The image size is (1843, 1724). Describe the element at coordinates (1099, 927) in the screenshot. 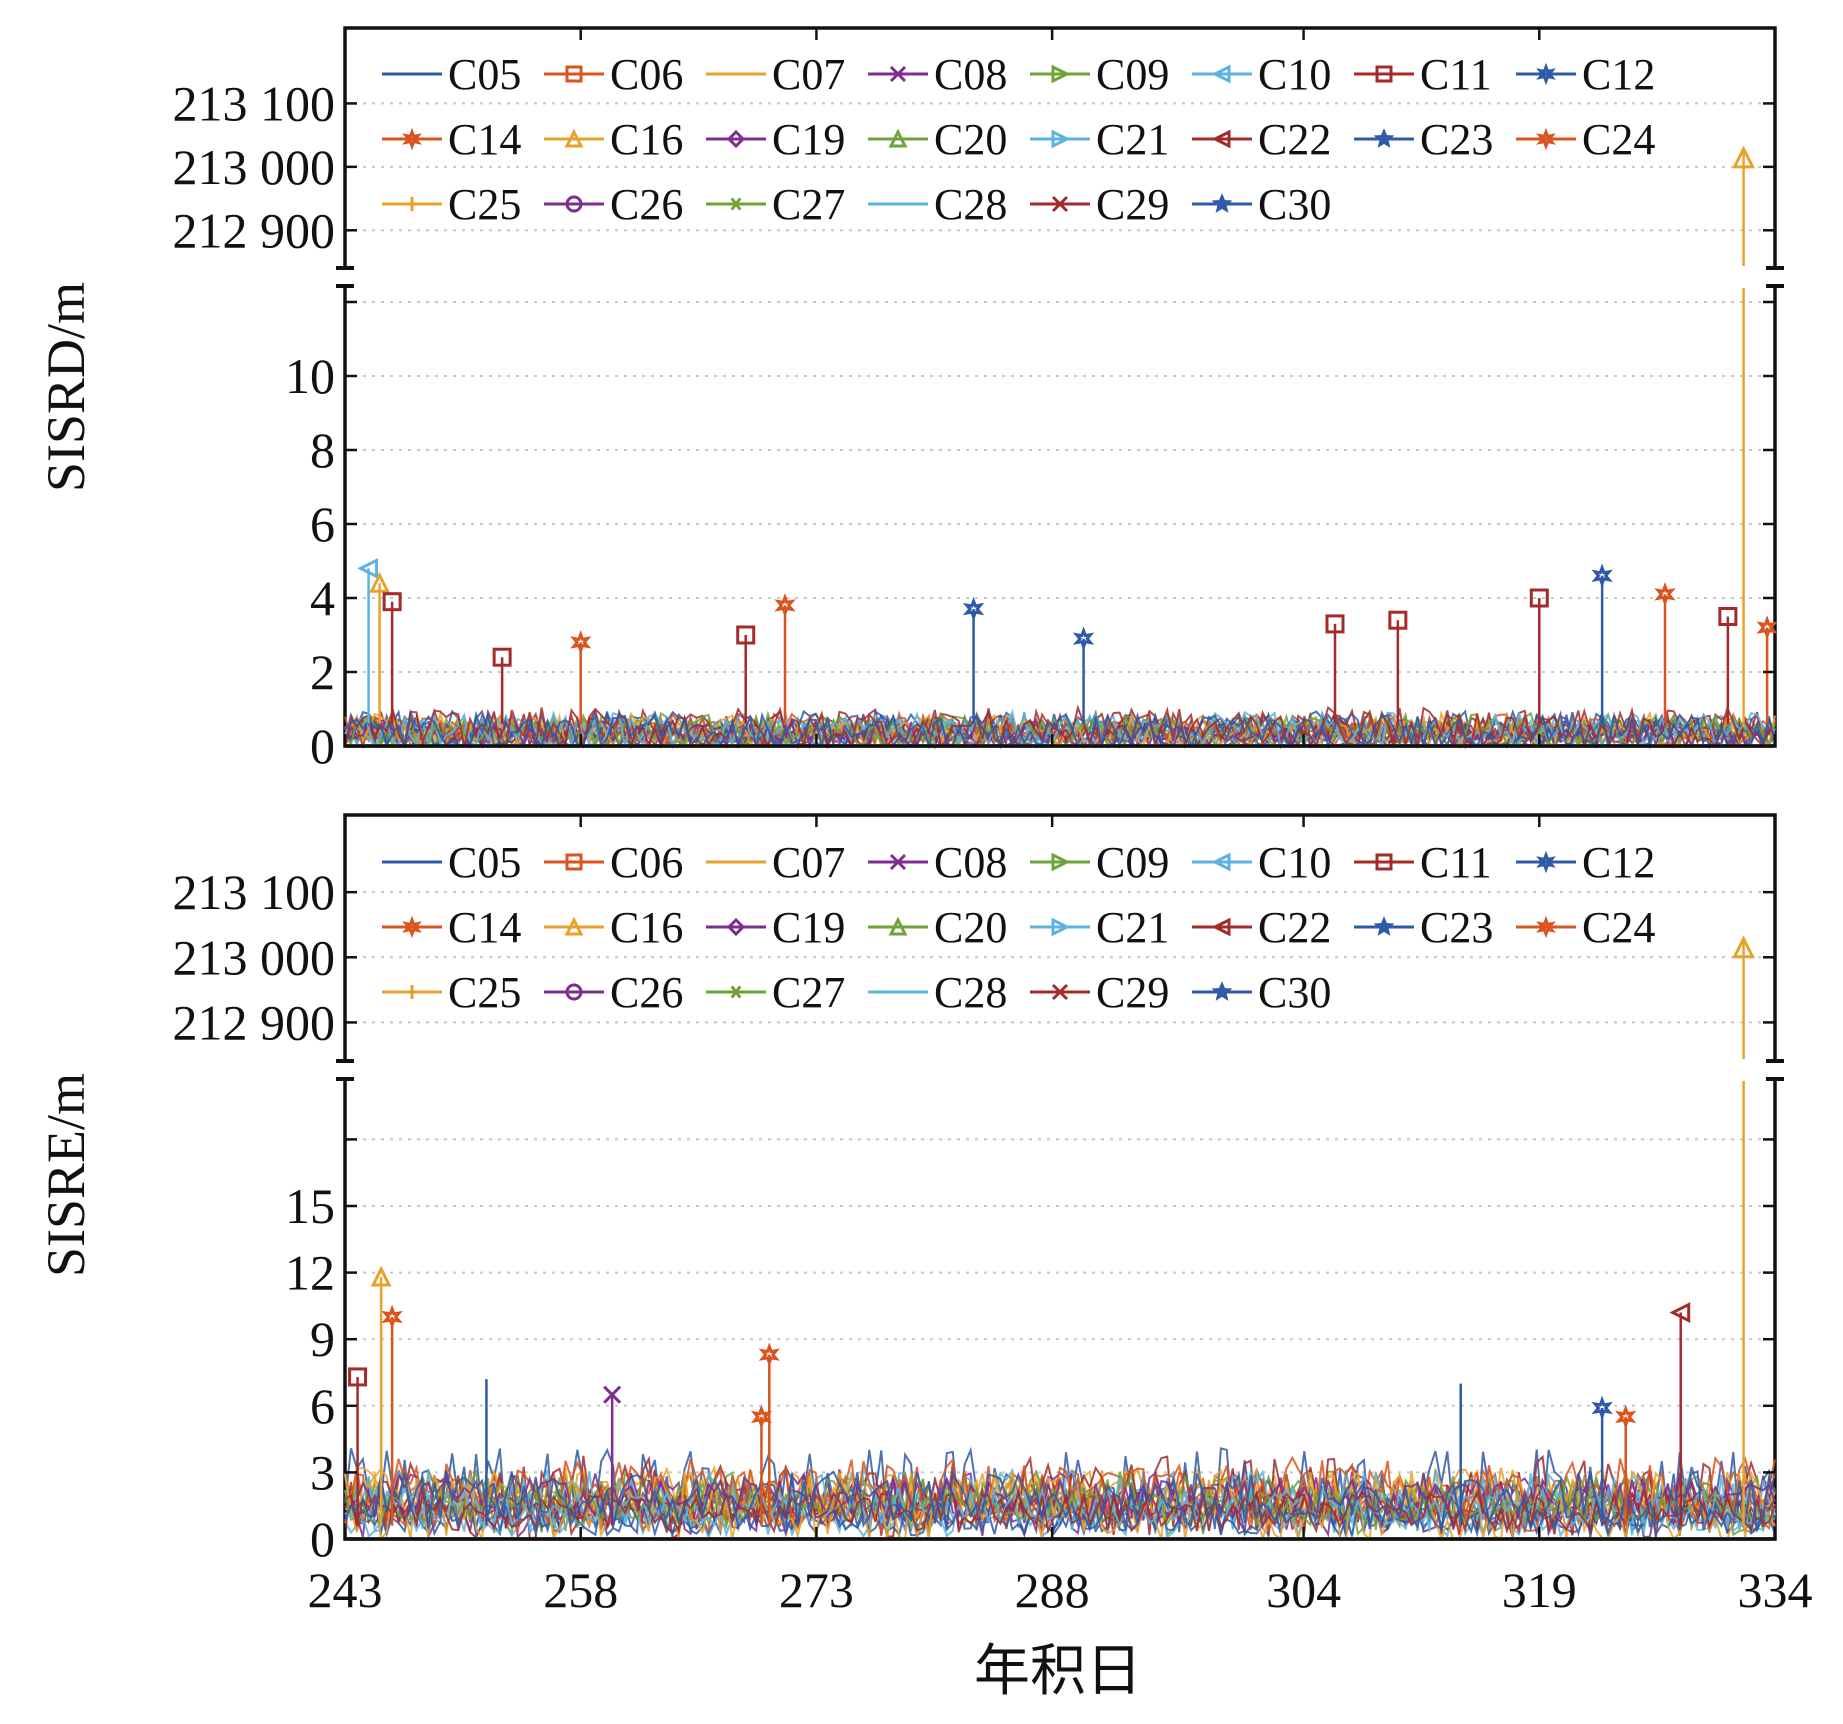

I see `legend-item-C21: C21` at that location.